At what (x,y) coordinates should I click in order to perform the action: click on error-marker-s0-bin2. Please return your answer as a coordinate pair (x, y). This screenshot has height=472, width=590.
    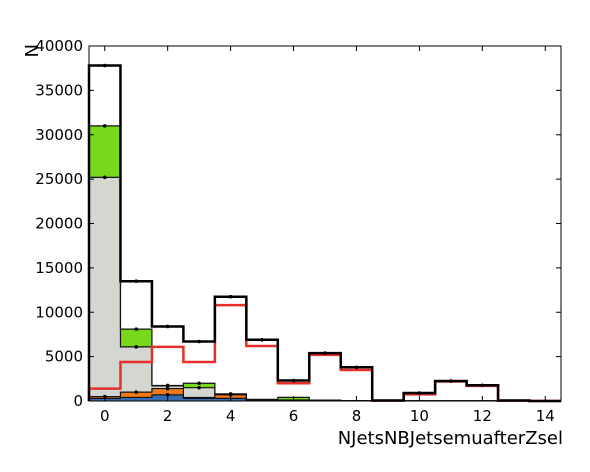
    Looking at the image, I should click on (167, 394).